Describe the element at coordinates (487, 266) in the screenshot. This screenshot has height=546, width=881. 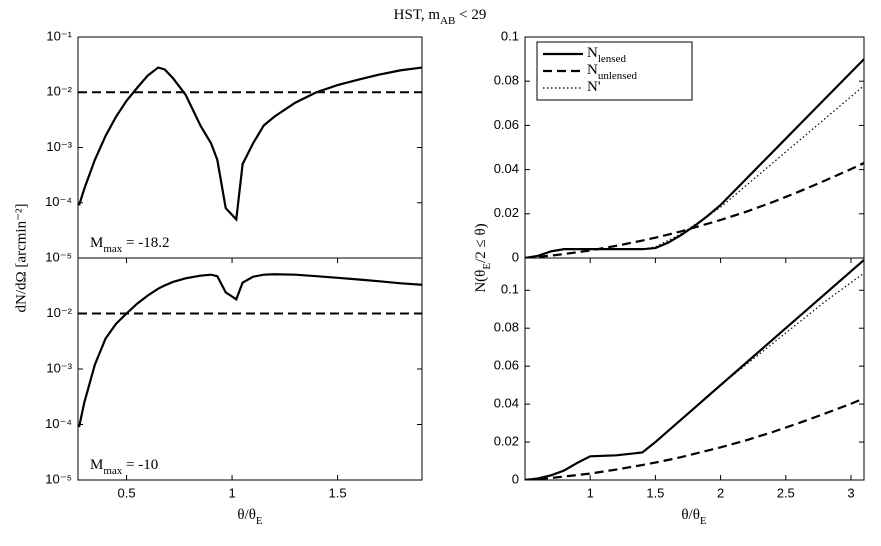
I see `y-axis-label-part: E` at that location.